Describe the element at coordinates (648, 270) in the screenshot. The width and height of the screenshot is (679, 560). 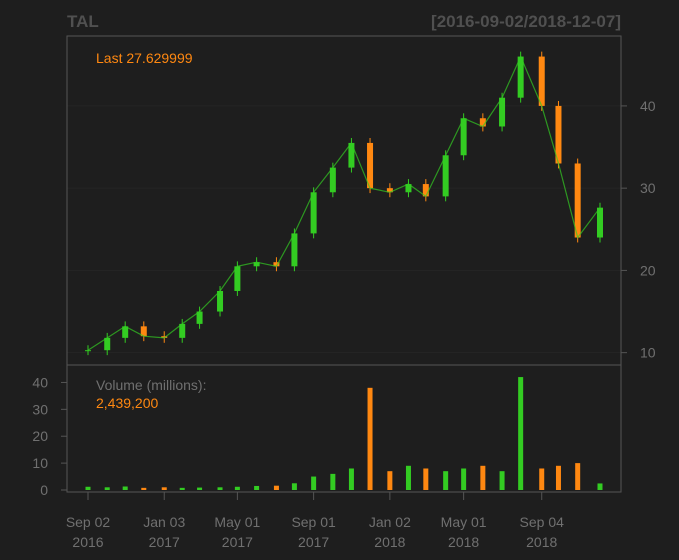
I see `price-tick-label: 20` at that location.